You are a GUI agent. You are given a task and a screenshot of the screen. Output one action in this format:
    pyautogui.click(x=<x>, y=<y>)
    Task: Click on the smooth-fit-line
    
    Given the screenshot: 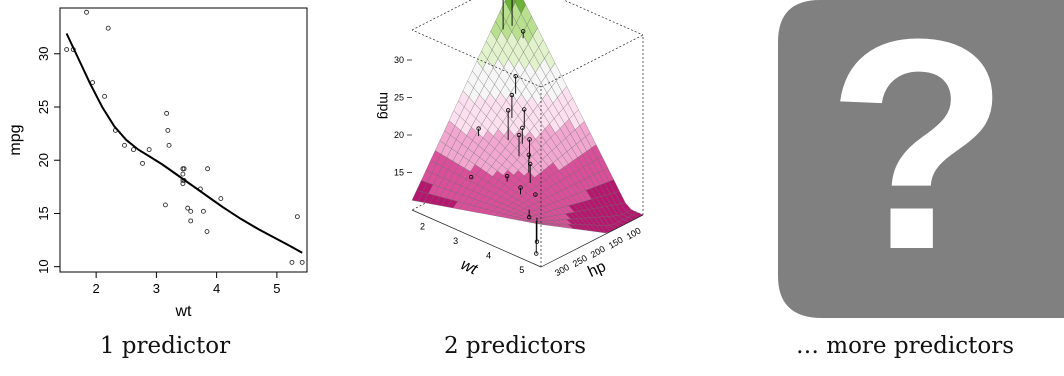 What is the action you would take?
    pyautogui.click(x=184, y=143)
    